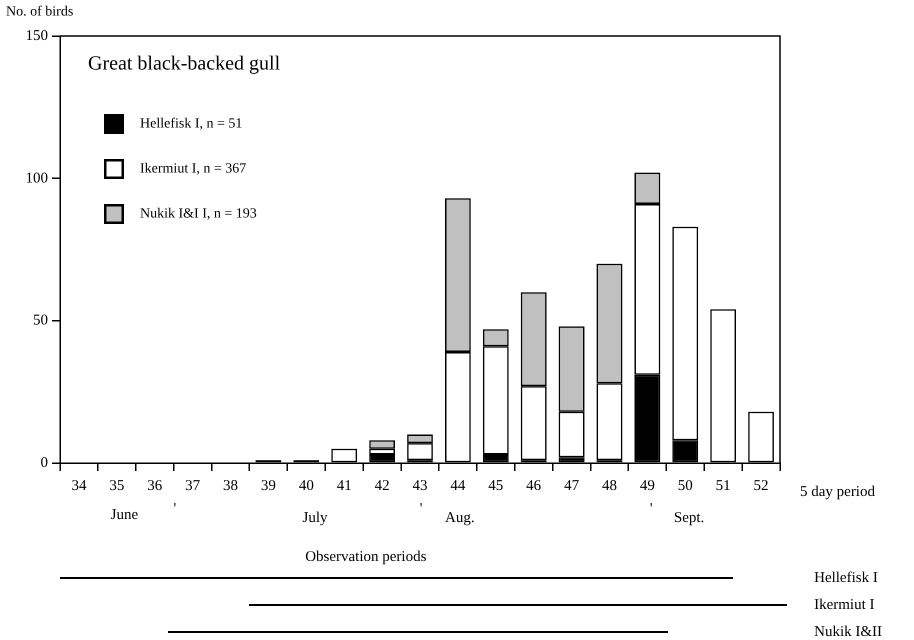 This screenshot has width=914, height=640. I want to click on text: Observation periods, so click(366, 556).